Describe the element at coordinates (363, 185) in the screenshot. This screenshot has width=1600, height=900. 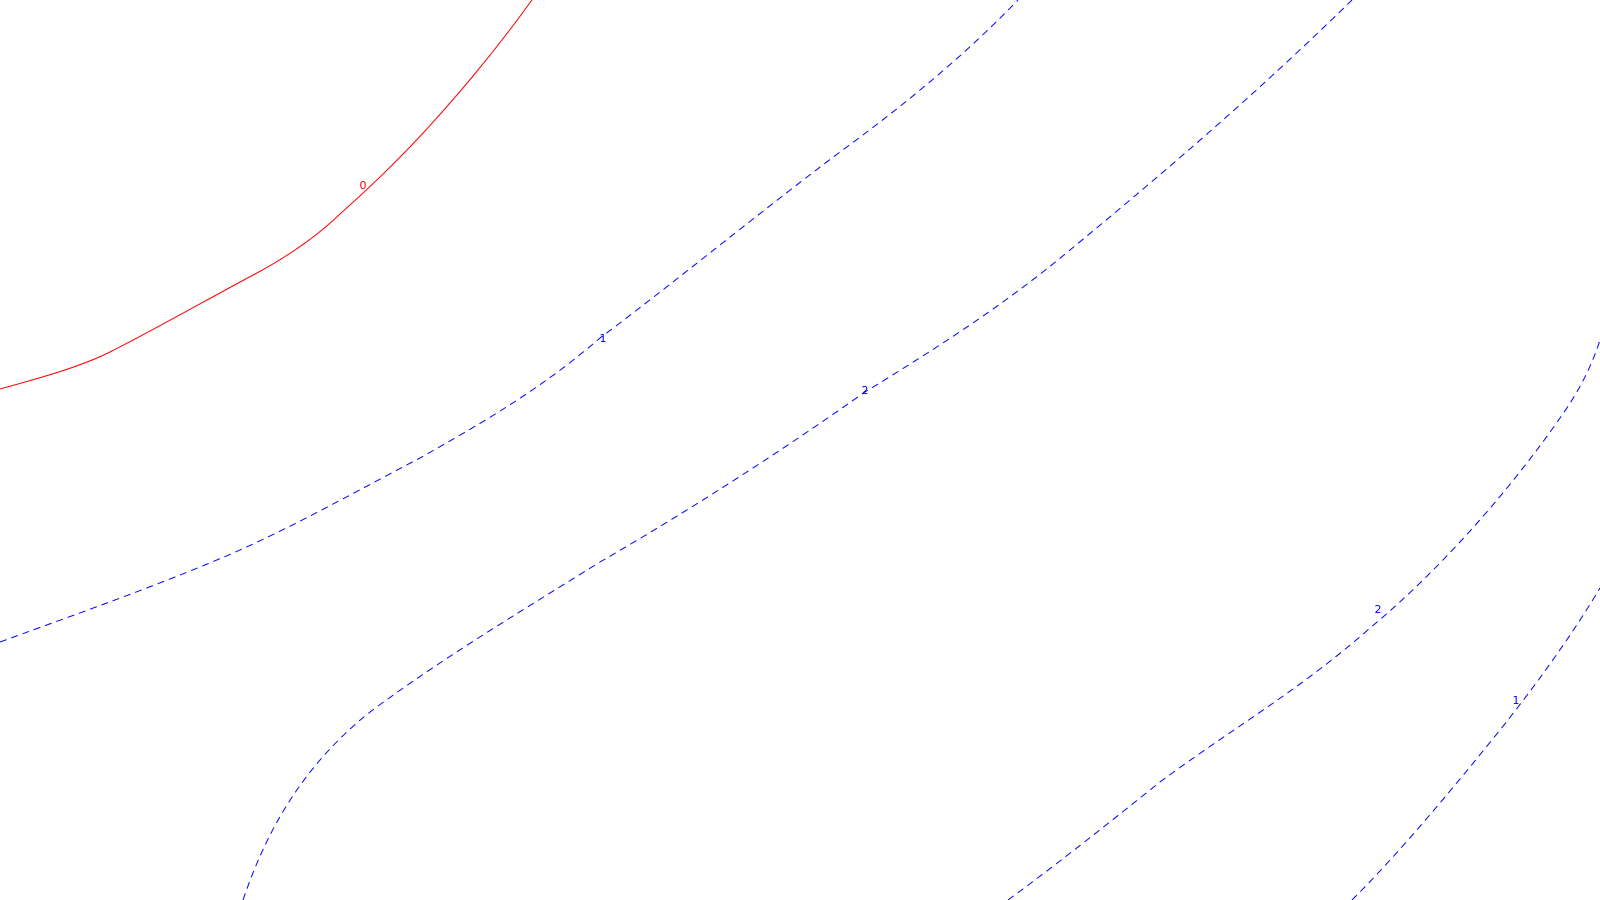
I see `contour-label-0: 0` at that location.